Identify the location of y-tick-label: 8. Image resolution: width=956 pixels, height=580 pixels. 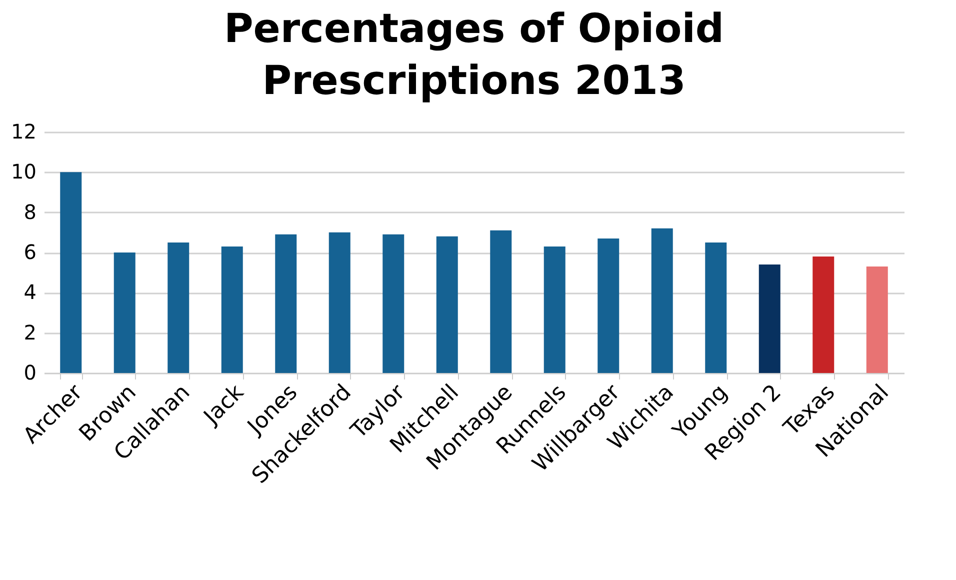
(30, 212).